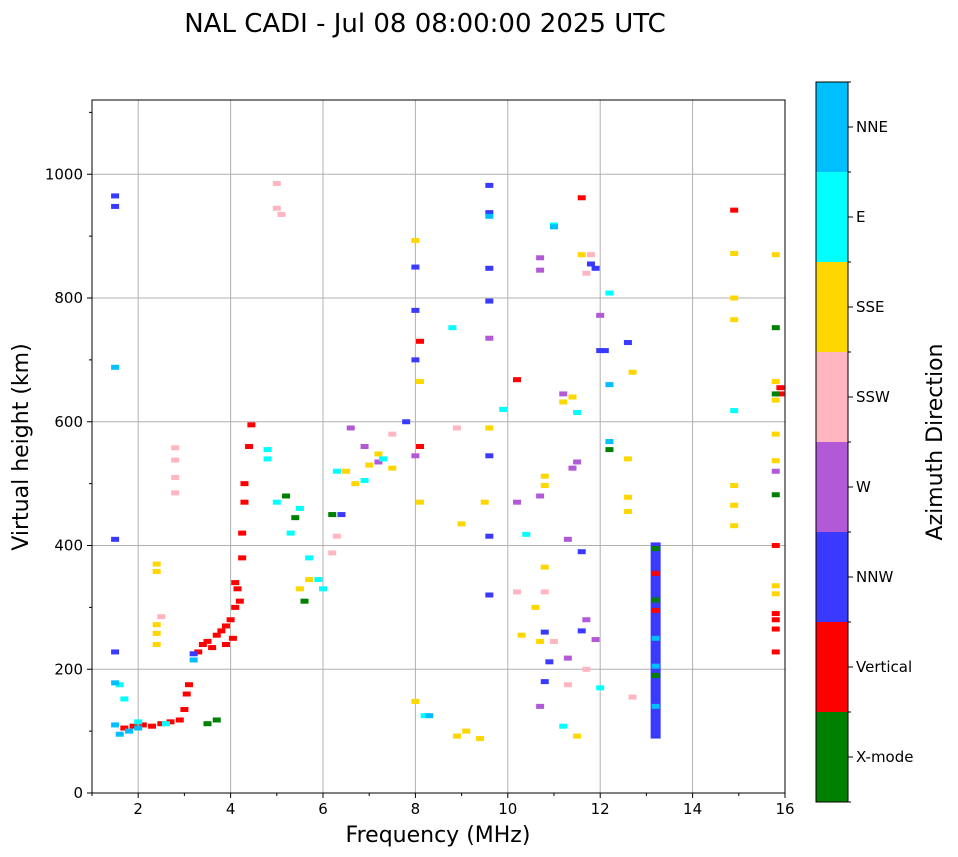 This screenshot has height=857, width=958. What do you see at coordinates (832, 217) in the screenshot?
I see `colorbar-segment-e` at bounding box center [832, 217].